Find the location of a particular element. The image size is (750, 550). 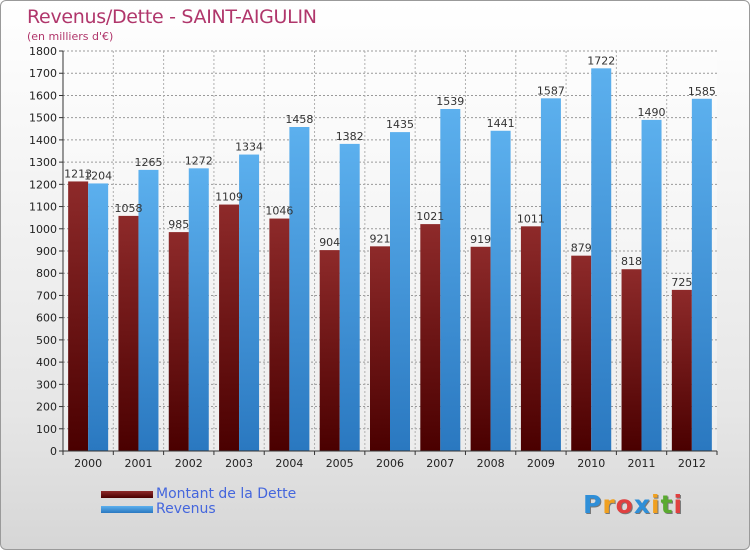

data-label: 879 is located at coordinates (581, 248).